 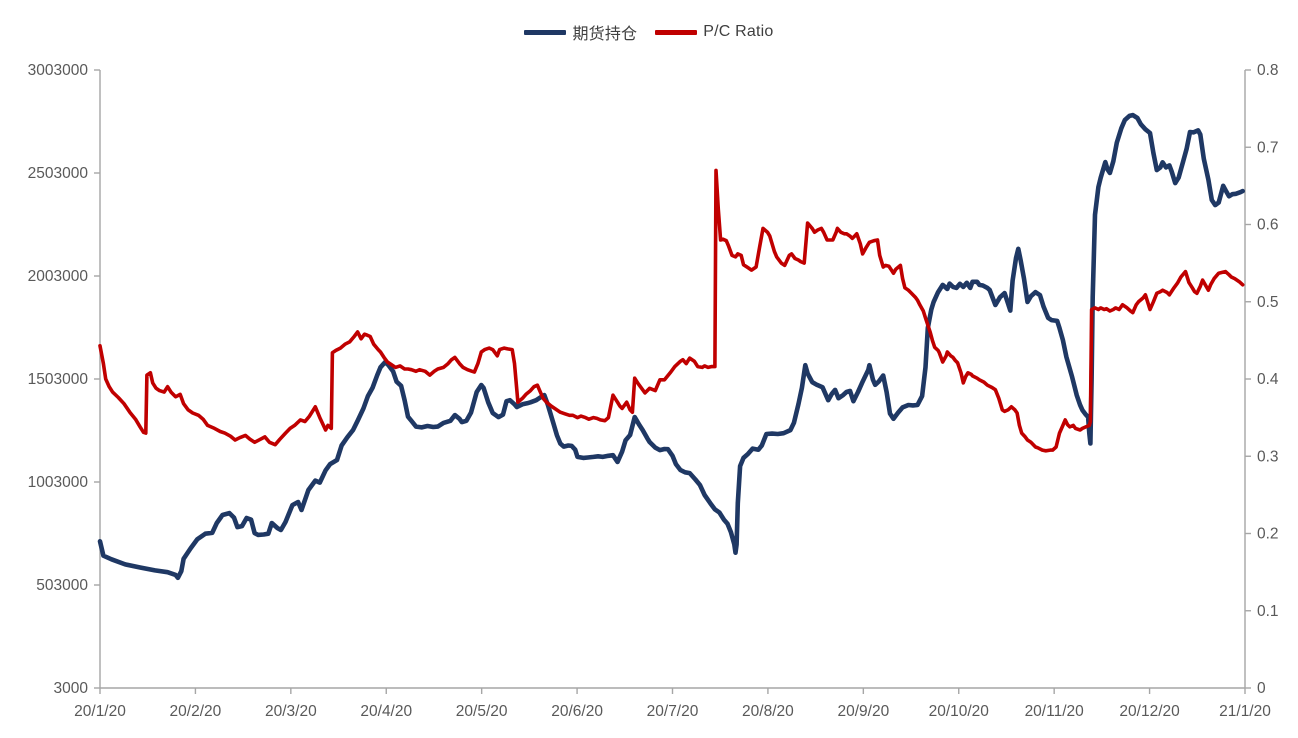 I want to click on x-axis-tick-label: 21/1/20, so click(x=1245, y=711).